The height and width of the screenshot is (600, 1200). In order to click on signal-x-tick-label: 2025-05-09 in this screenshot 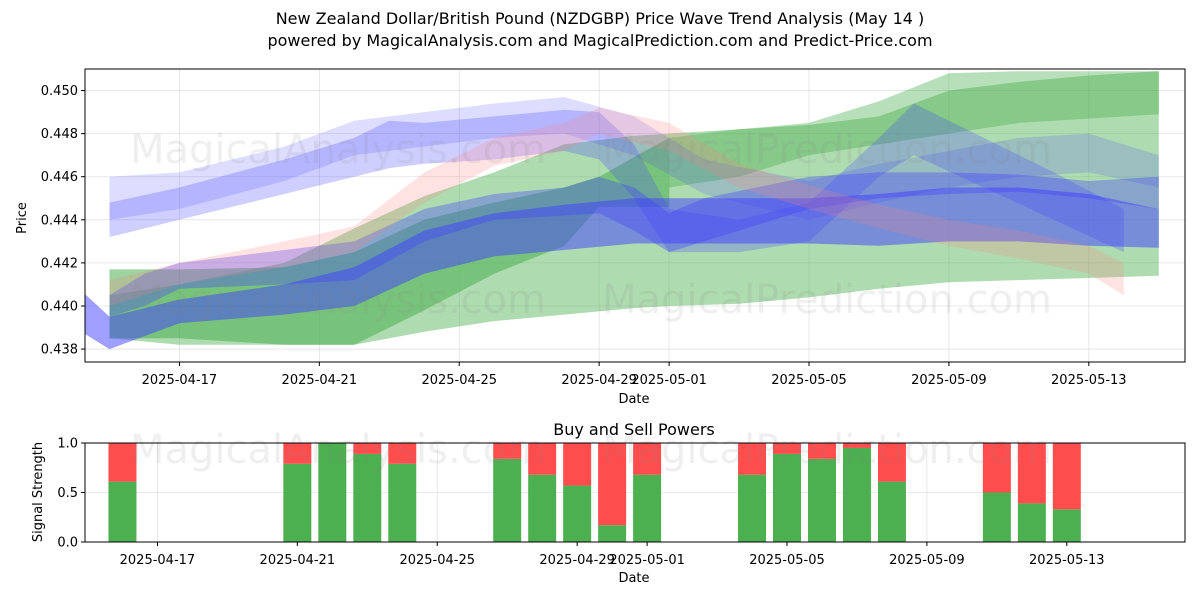, I will do `click(927, 560)`.